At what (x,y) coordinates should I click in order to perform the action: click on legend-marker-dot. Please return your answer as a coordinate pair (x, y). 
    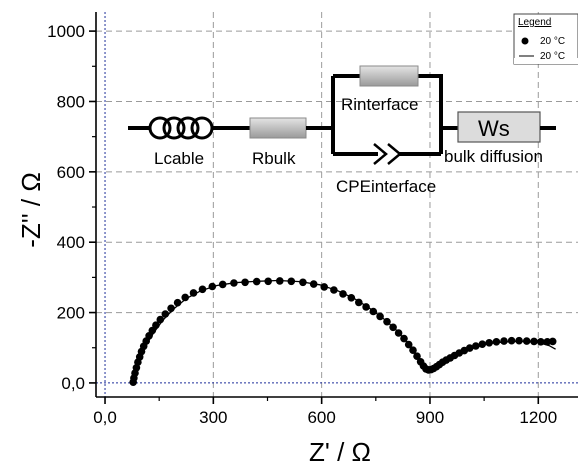
    Looking at the image, I should click on (525, 41).